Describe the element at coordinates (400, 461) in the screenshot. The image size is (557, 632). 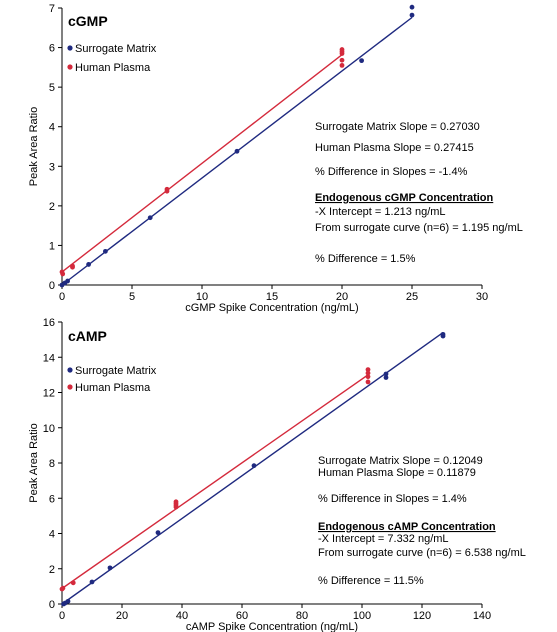
I see `chart2-annotation: Surrogate Matrix Slope = 0.12049` at that location.